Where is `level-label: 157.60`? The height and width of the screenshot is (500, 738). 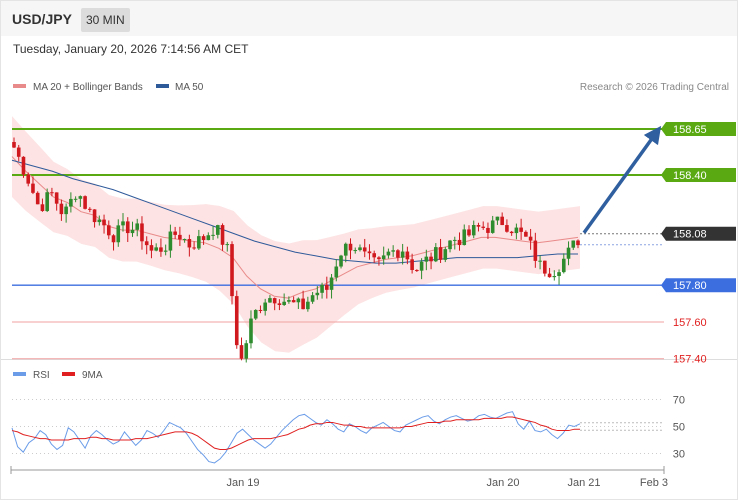 level-label: 157.60 is located at coordinates (690, 323).